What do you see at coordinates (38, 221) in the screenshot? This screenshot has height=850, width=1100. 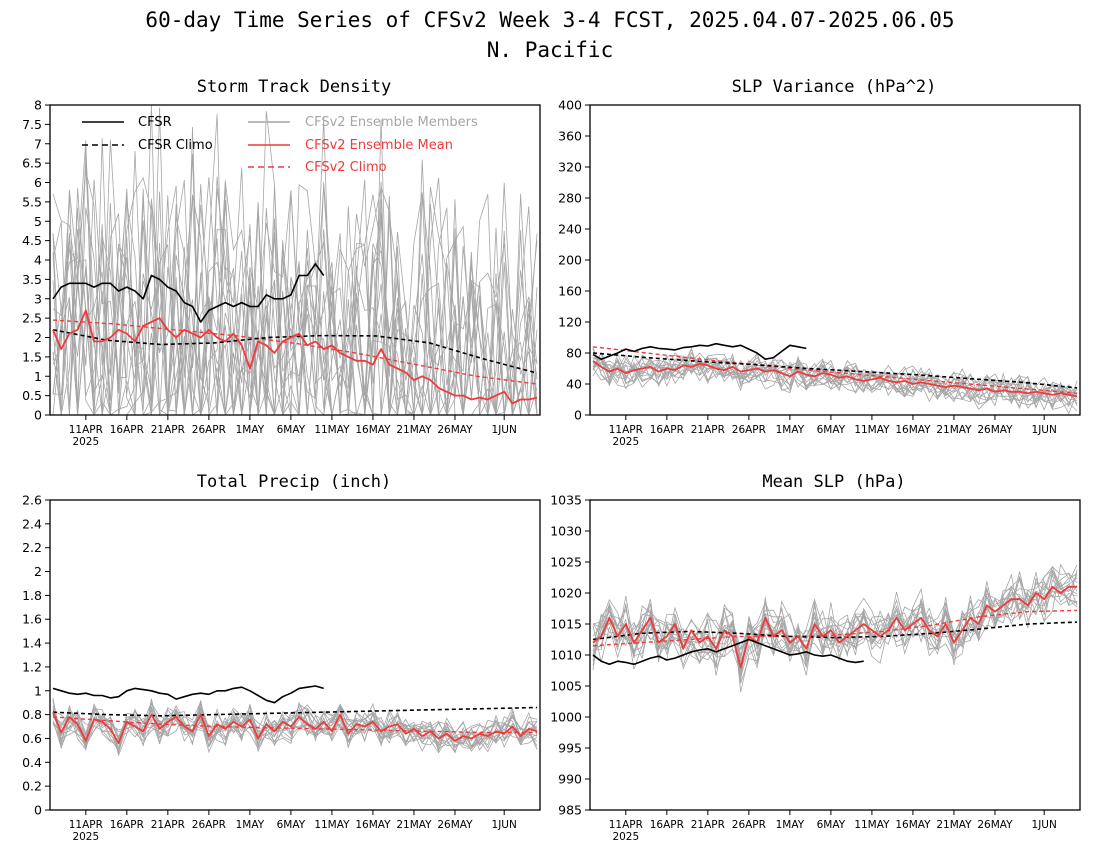 I see `y-tick-label: 5` at bounding box center [38, 221].